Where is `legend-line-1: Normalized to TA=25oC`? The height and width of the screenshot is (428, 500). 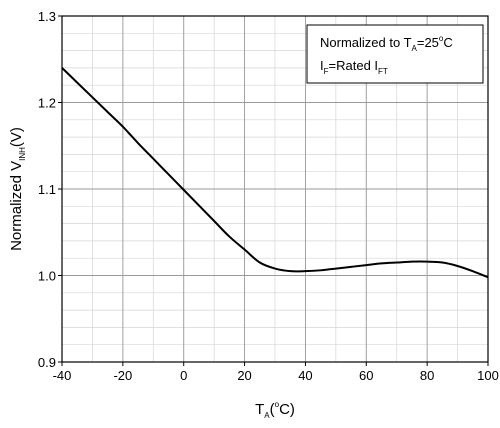
legend-line-1: Normalized to TA=25oC is located at coordinates (386, 43).